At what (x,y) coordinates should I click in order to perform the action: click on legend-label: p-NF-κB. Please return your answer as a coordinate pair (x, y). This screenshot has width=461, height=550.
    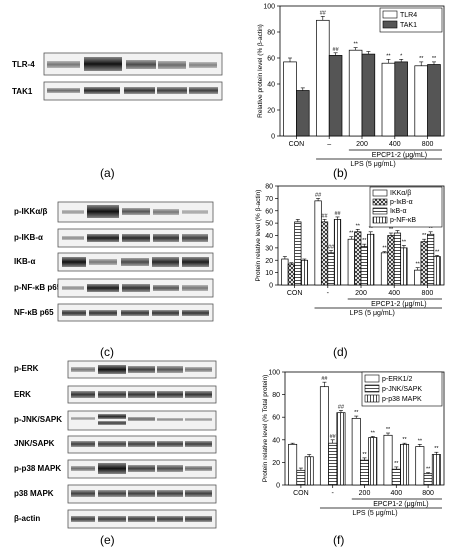
    Looking at the image, I should click on (403, 220).